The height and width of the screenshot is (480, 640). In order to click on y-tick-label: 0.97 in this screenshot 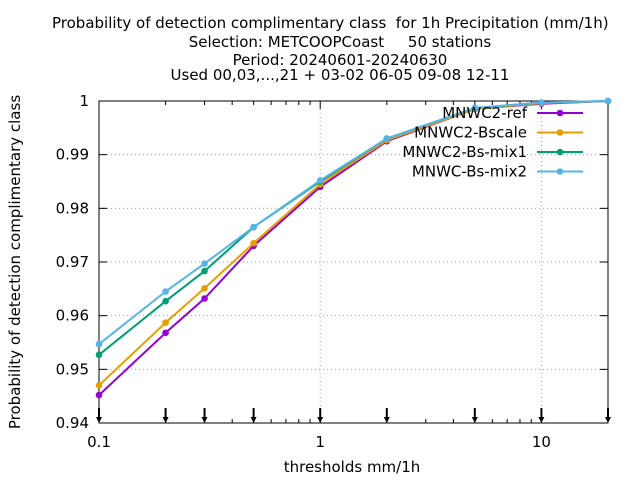, I will do `click(72, 262)`.